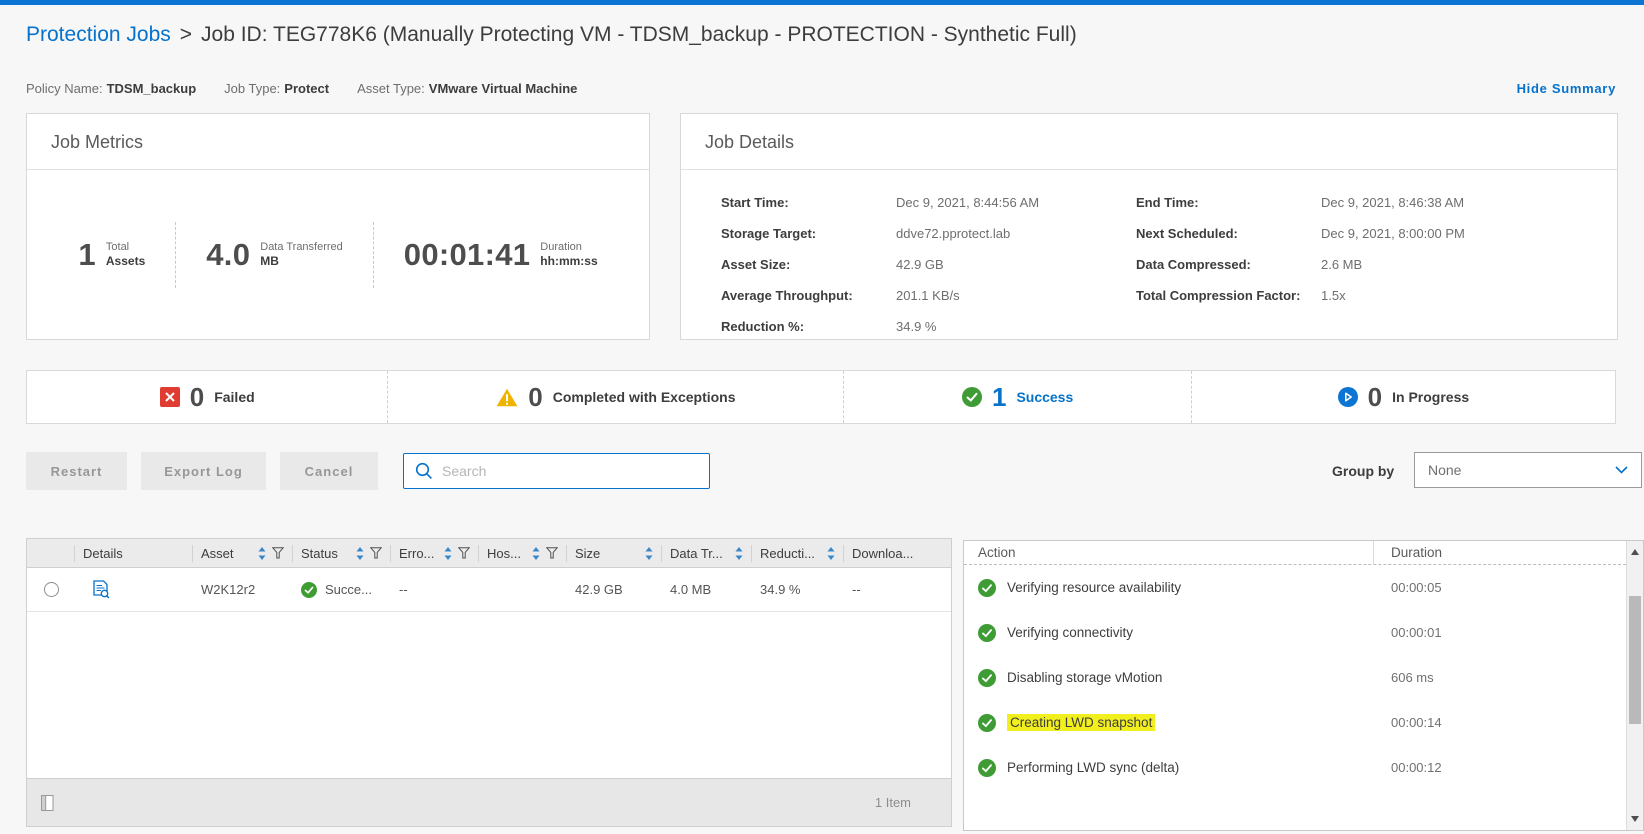  Describe the element at coordinates (1566, 88) in the screenshot. I see `hide-summary-link: Hide Summary` at that location.